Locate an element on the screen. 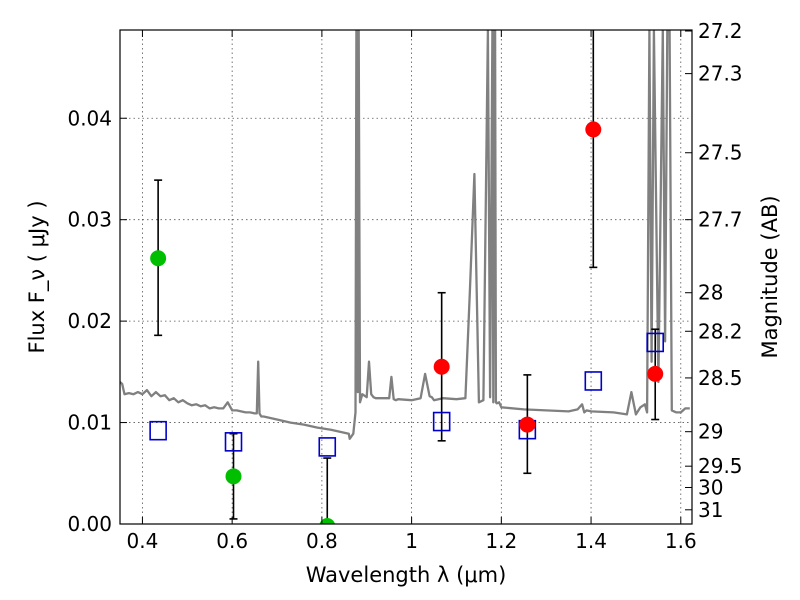 This screenshot has width=800, height=600. x-tick-label: 0.8 is located at coordinates (322, 541).